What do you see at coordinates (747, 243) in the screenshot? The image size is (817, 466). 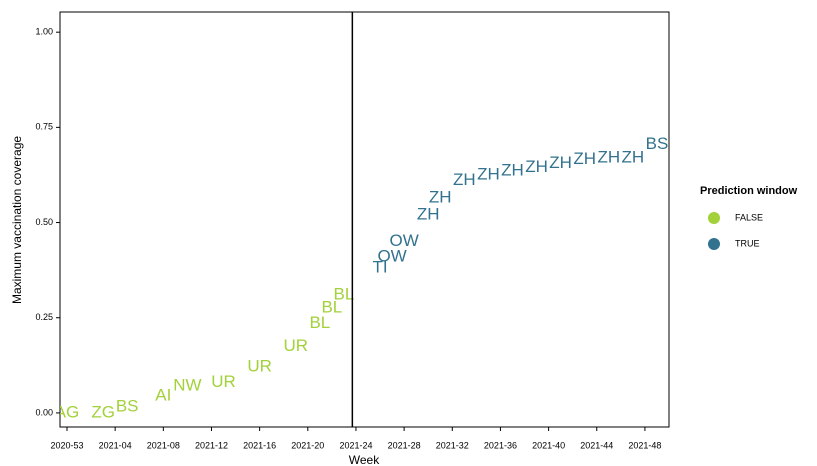 I see `legend-label: TRUE` at bounding box center [747, 243].